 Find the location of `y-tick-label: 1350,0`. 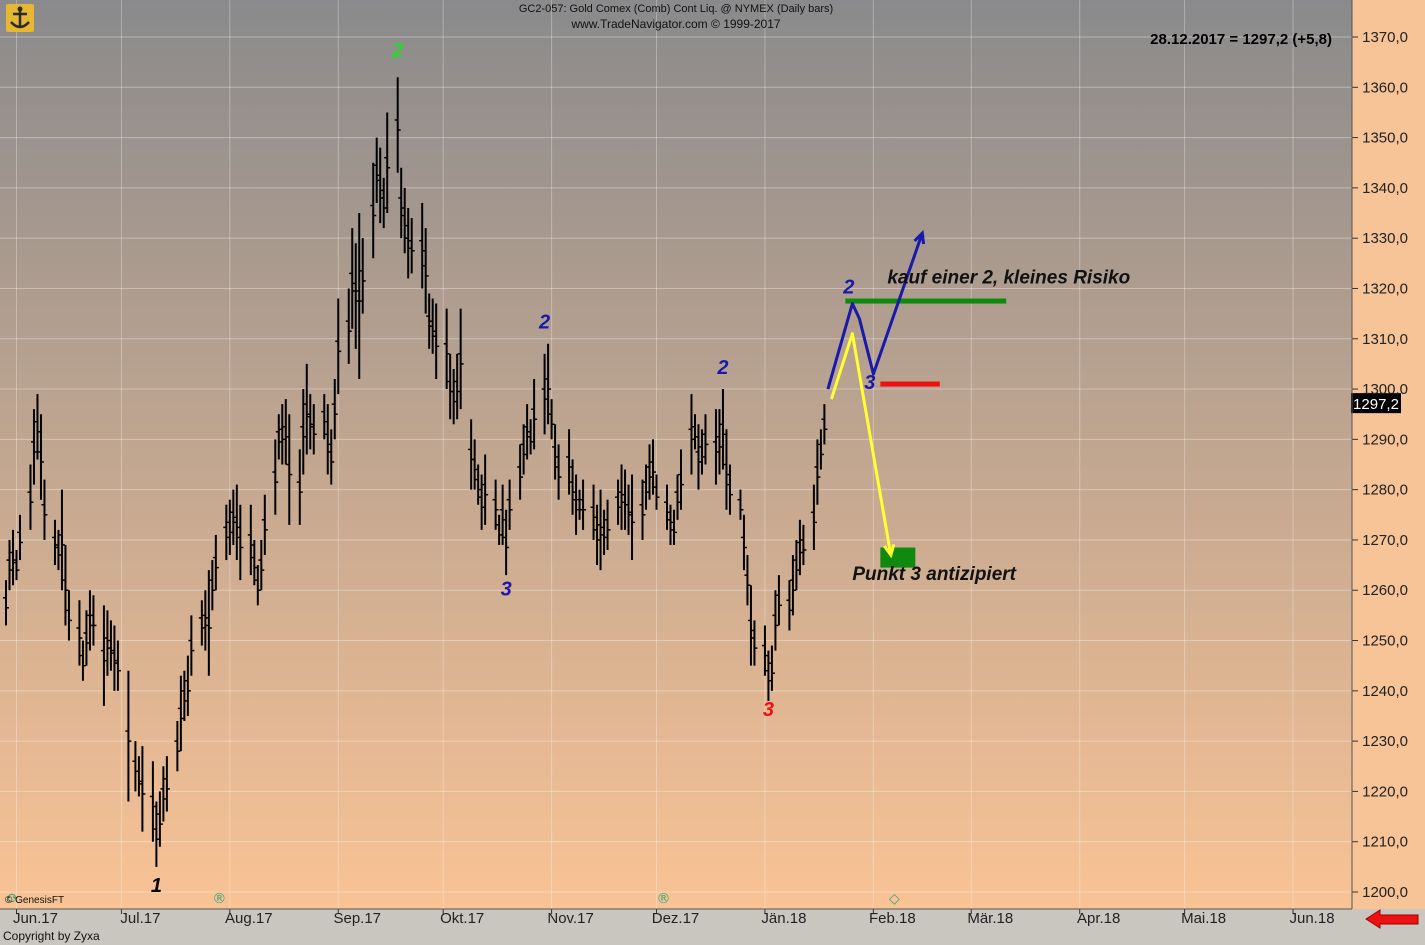

y-tick-label: 1350,0 is located at coordinates (1385, 138).